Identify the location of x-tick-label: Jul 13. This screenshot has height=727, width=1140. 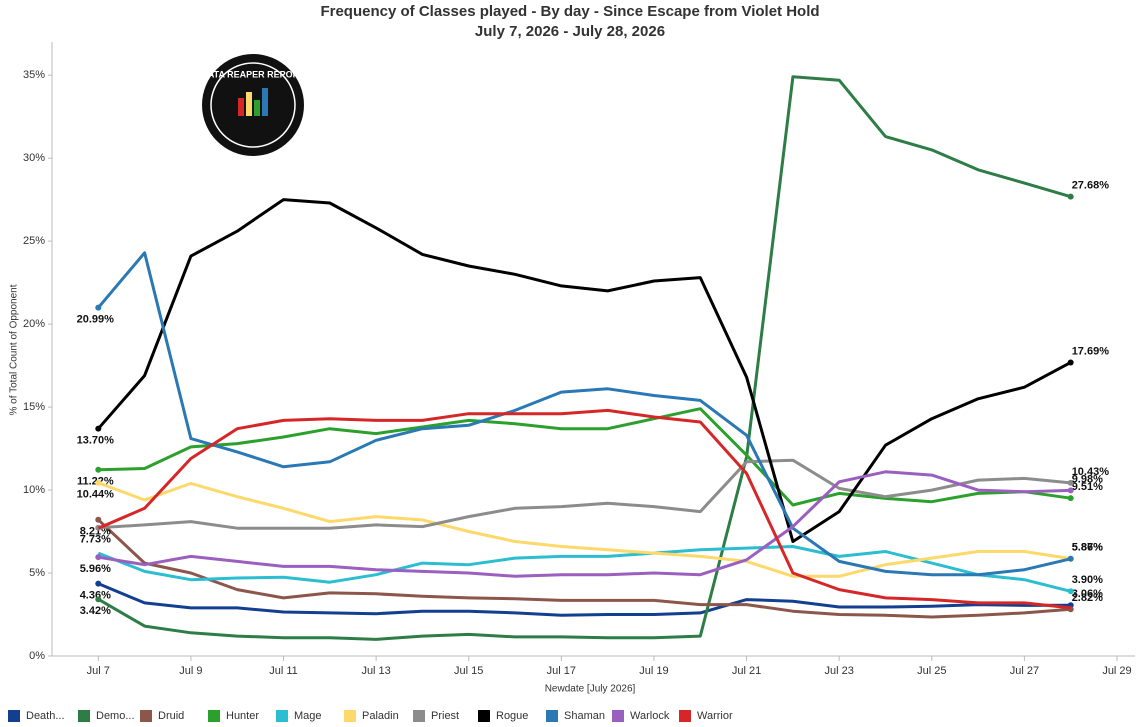
(375, 671).